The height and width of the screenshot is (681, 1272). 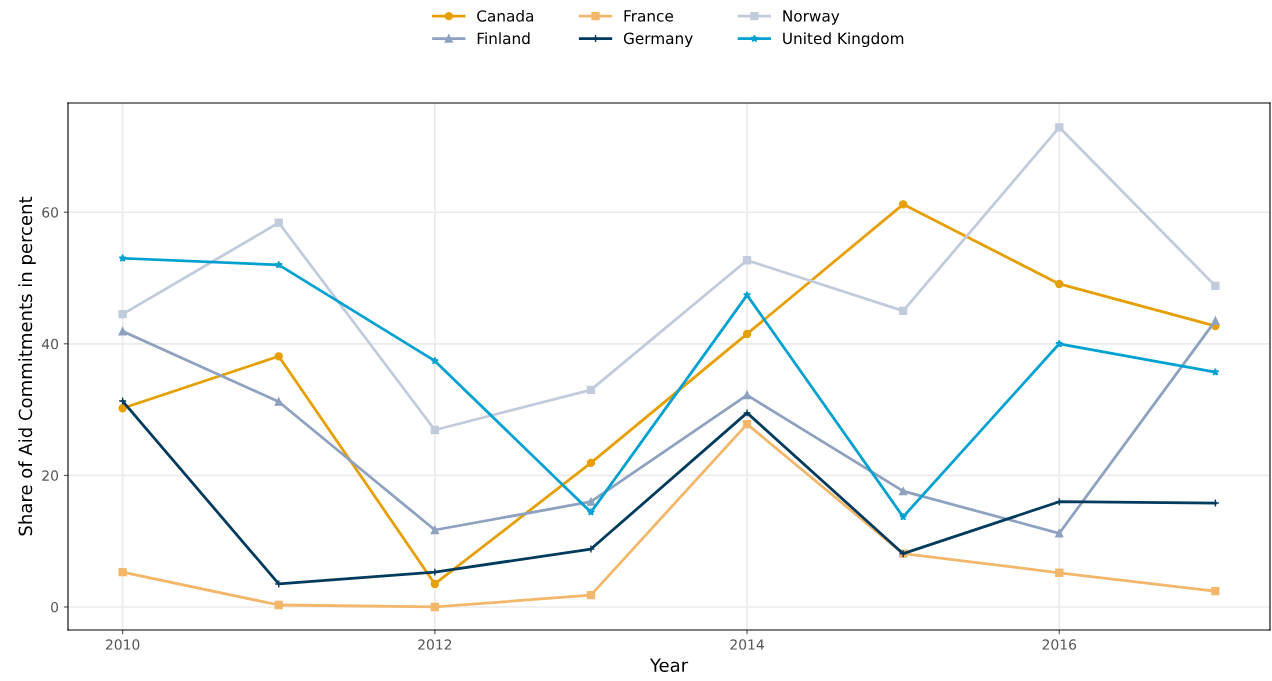 What do you see at coordinates (50, 475) in the screenshot?
I see `y-tick-label: 20` at bounding box center [50, 475].